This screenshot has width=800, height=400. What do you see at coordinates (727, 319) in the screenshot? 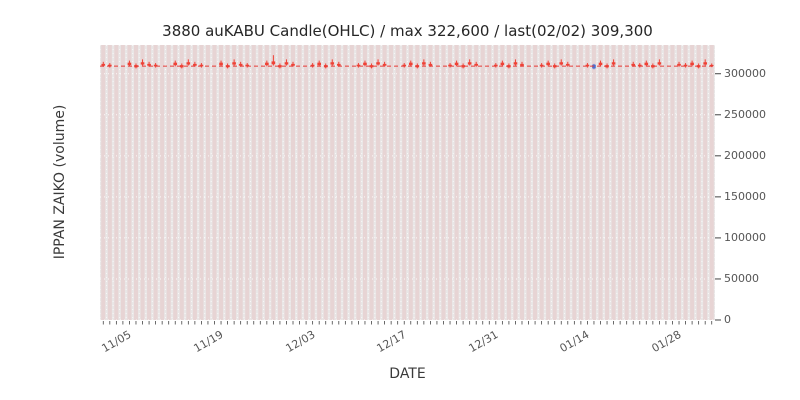
I see `y-tick-label: 0` at bounding box center [727, 319].